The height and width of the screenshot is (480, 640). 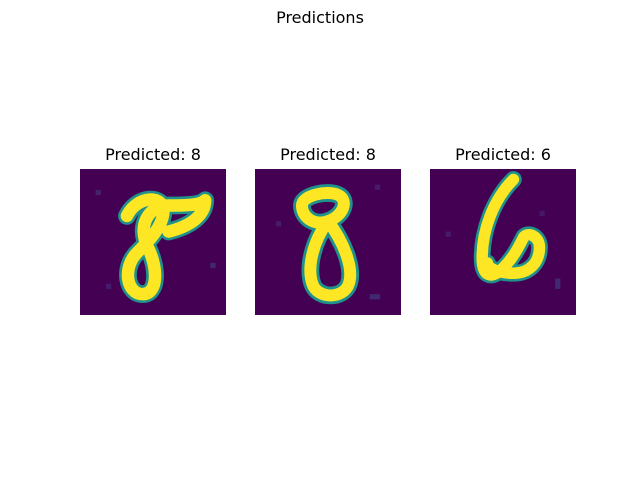 I want to click on prediction-panel-1: Predicted: 8, so click(x=153, y=229).